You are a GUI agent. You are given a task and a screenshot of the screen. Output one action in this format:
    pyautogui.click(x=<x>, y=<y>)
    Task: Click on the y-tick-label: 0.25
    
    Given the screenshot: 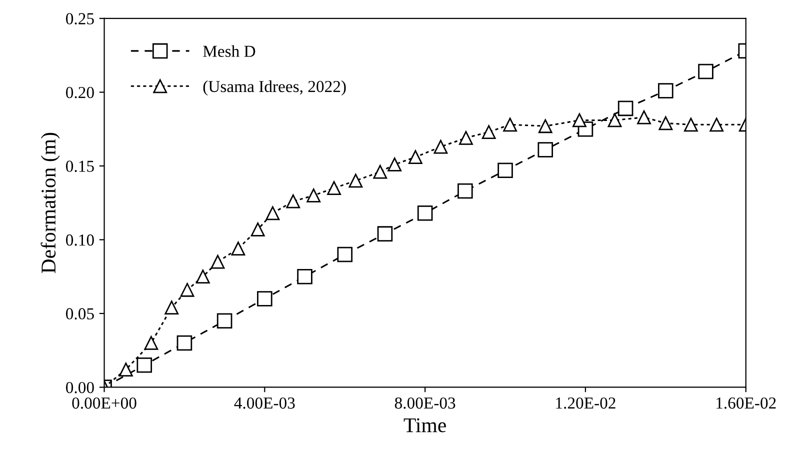 What is the action you would take?
    pyautogui.click(x=80, y=18)
    